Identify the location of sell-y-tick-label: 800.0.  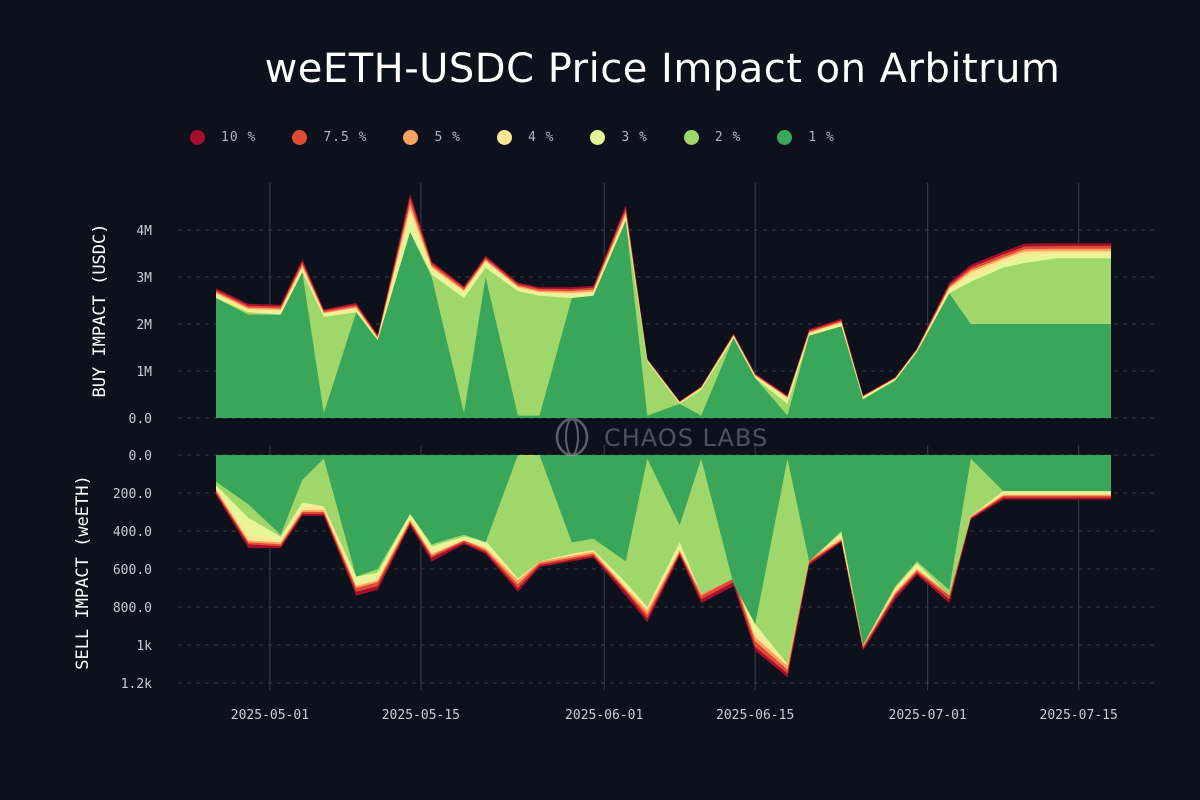
(132, 608).